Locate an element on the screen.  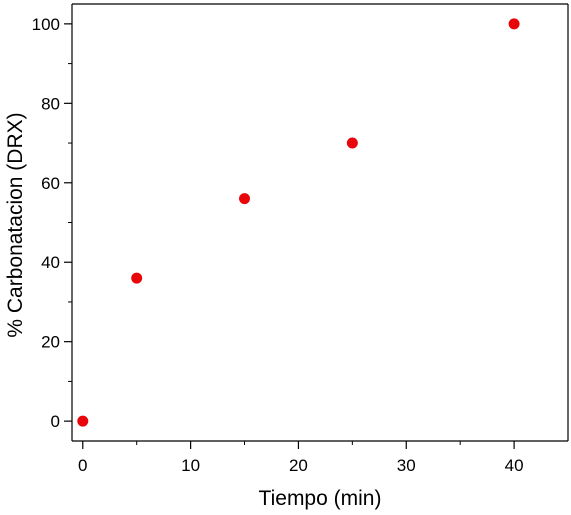
x-tick-label: 30 is located at coordinates (406, 465).